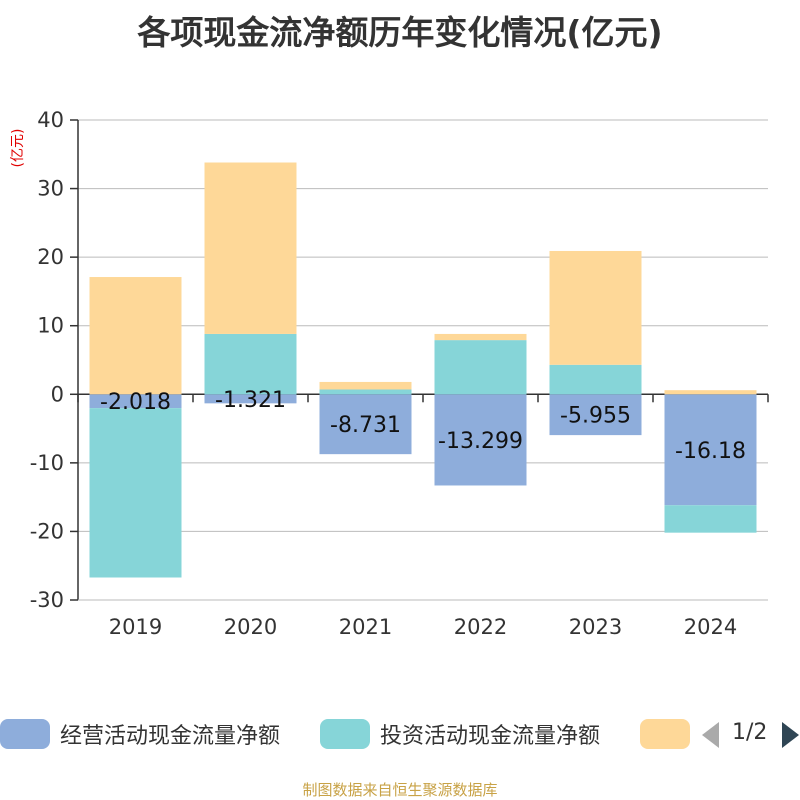  I want to click on y-tick-label: -20, so click(47, 531).